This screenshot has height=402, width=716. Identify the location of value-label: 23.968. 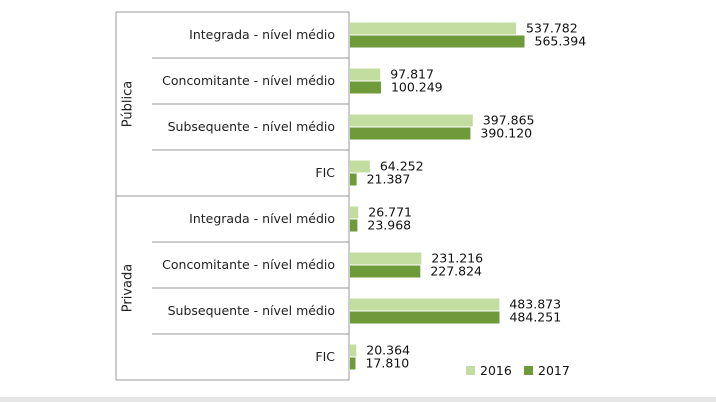
(389, 225).